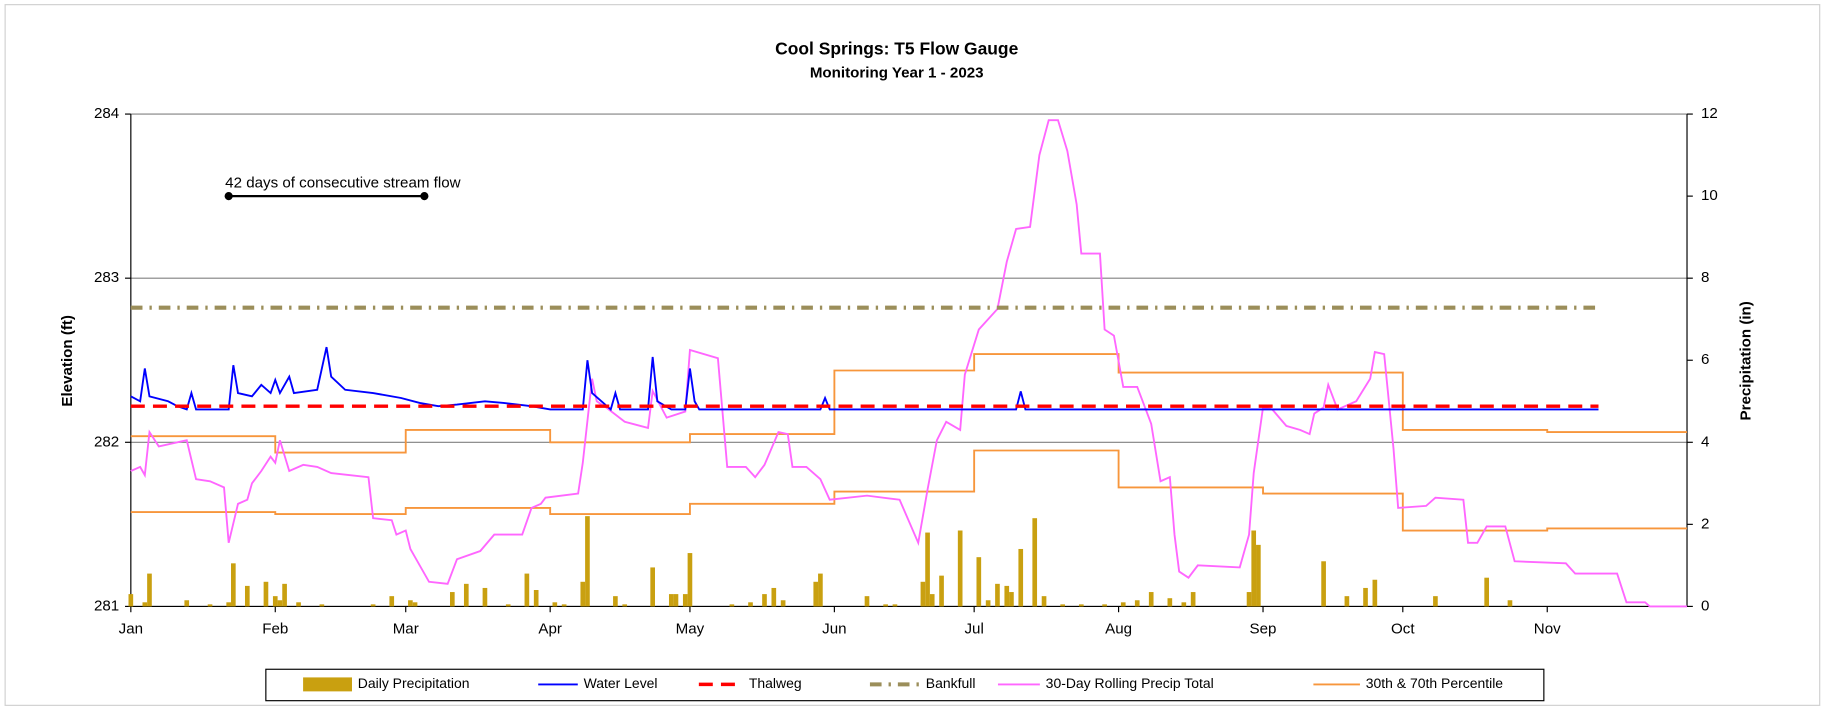 The width and height of the screenshot is (1826, 710). What do you see at coordinates (1705, 605) in the screenshot?
I see `y2-tick-label: 0` at bounding box center [1705, 605].